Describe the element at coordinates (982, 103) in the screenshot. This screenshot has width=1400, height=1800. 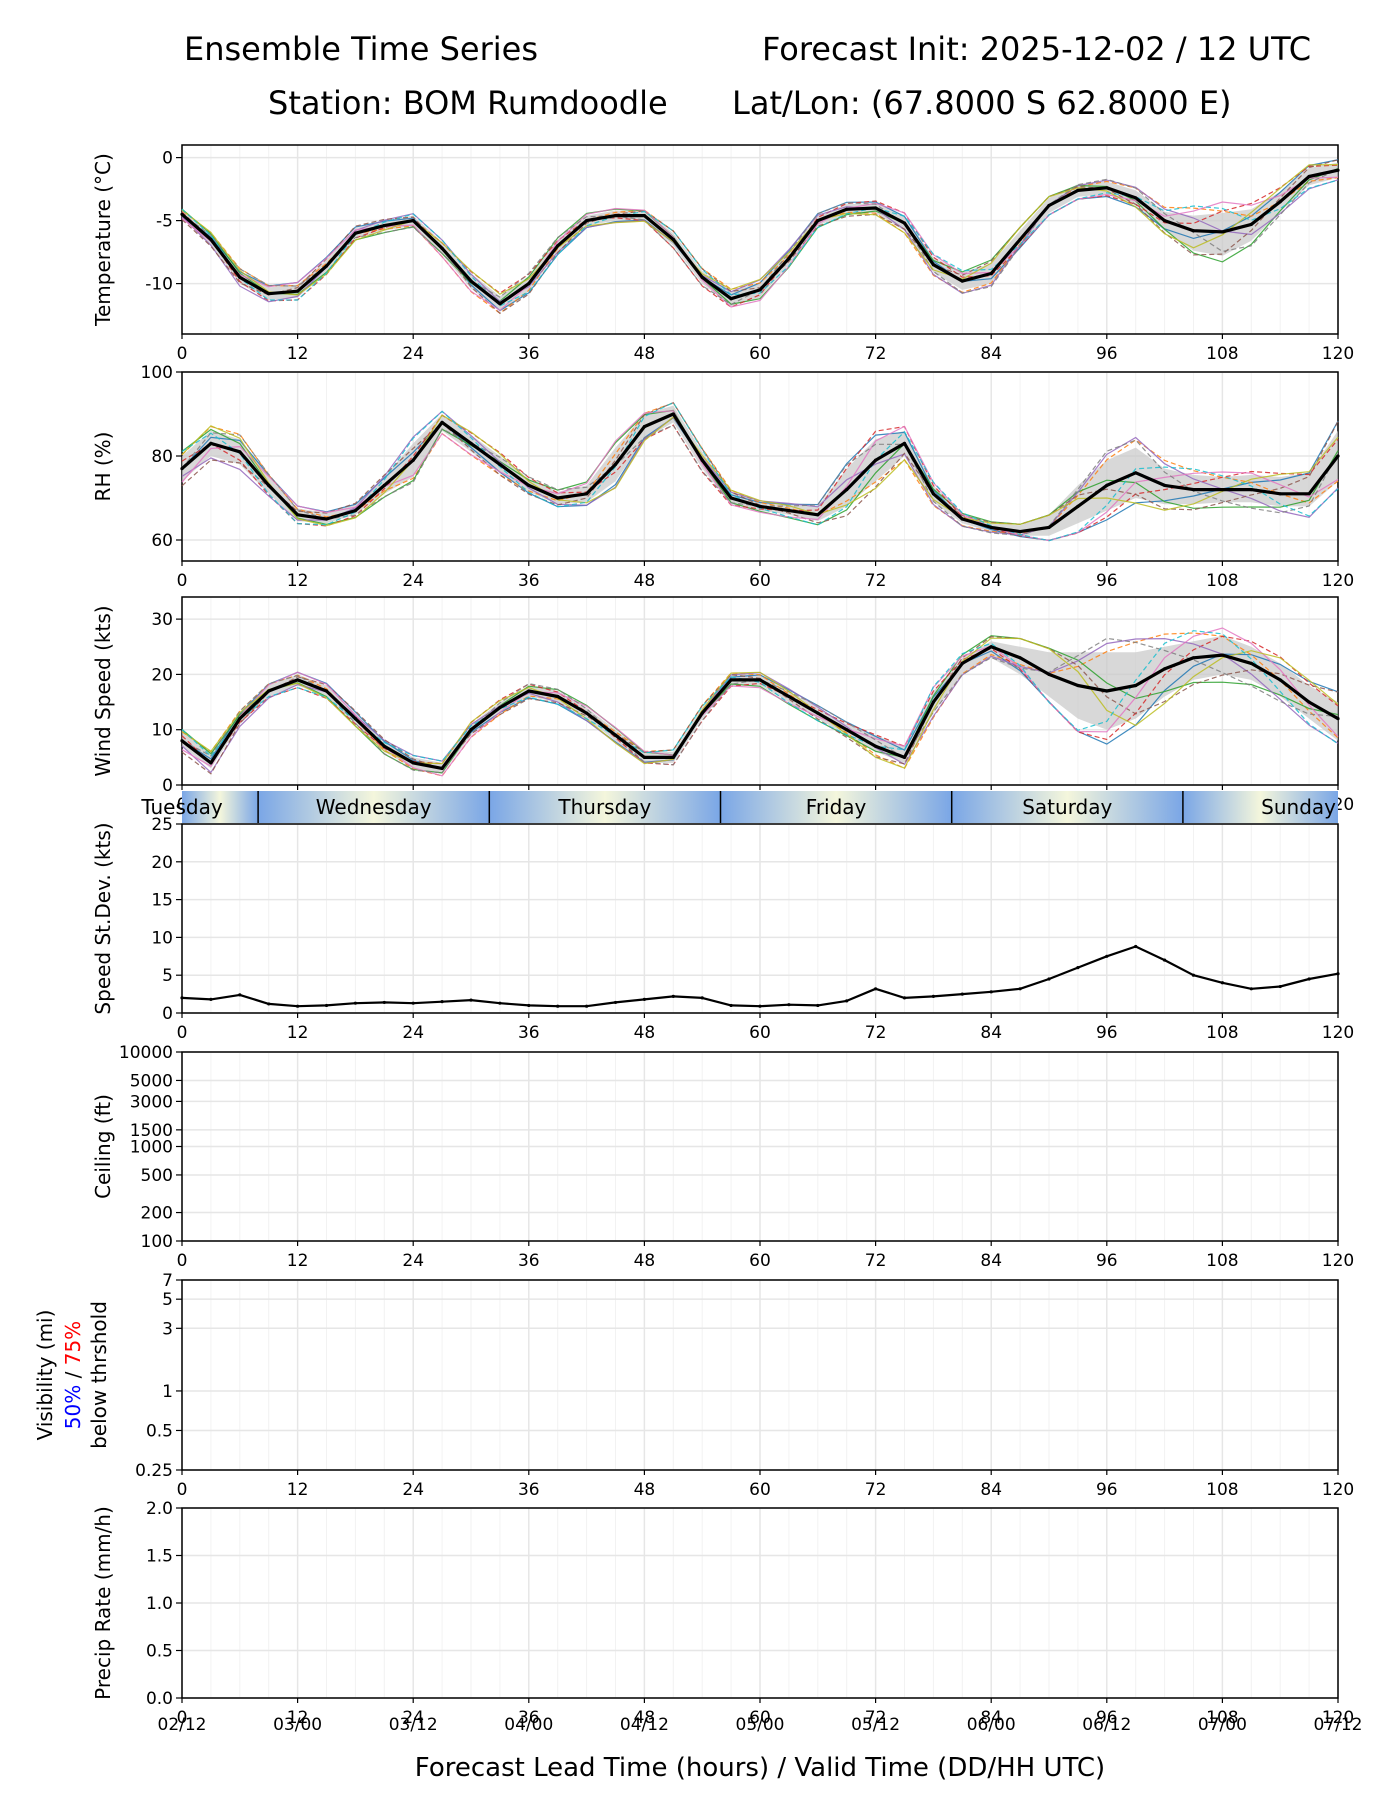
I see `latlon-title: Lat/Lon: (67.8000 S 62.8000 E)` at that location.